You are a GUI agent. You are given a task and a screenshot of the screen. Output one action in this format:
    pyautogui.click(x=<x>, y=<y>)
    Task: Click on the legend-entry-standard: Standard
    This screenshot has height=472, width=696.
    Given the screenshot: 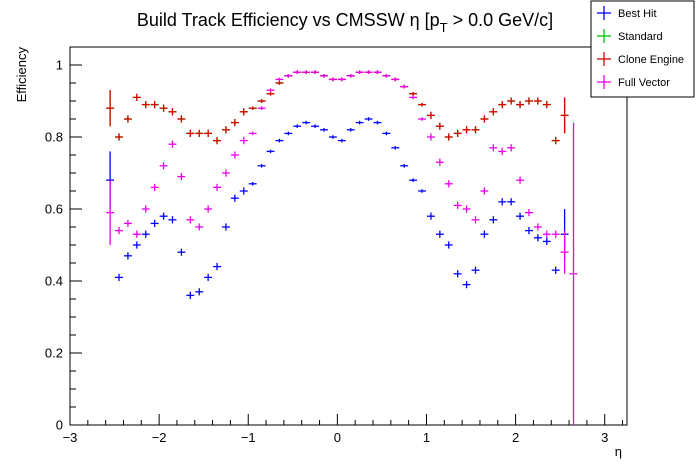 What is the action you would take?
    pyautogui.click(x=630, y=36)
    